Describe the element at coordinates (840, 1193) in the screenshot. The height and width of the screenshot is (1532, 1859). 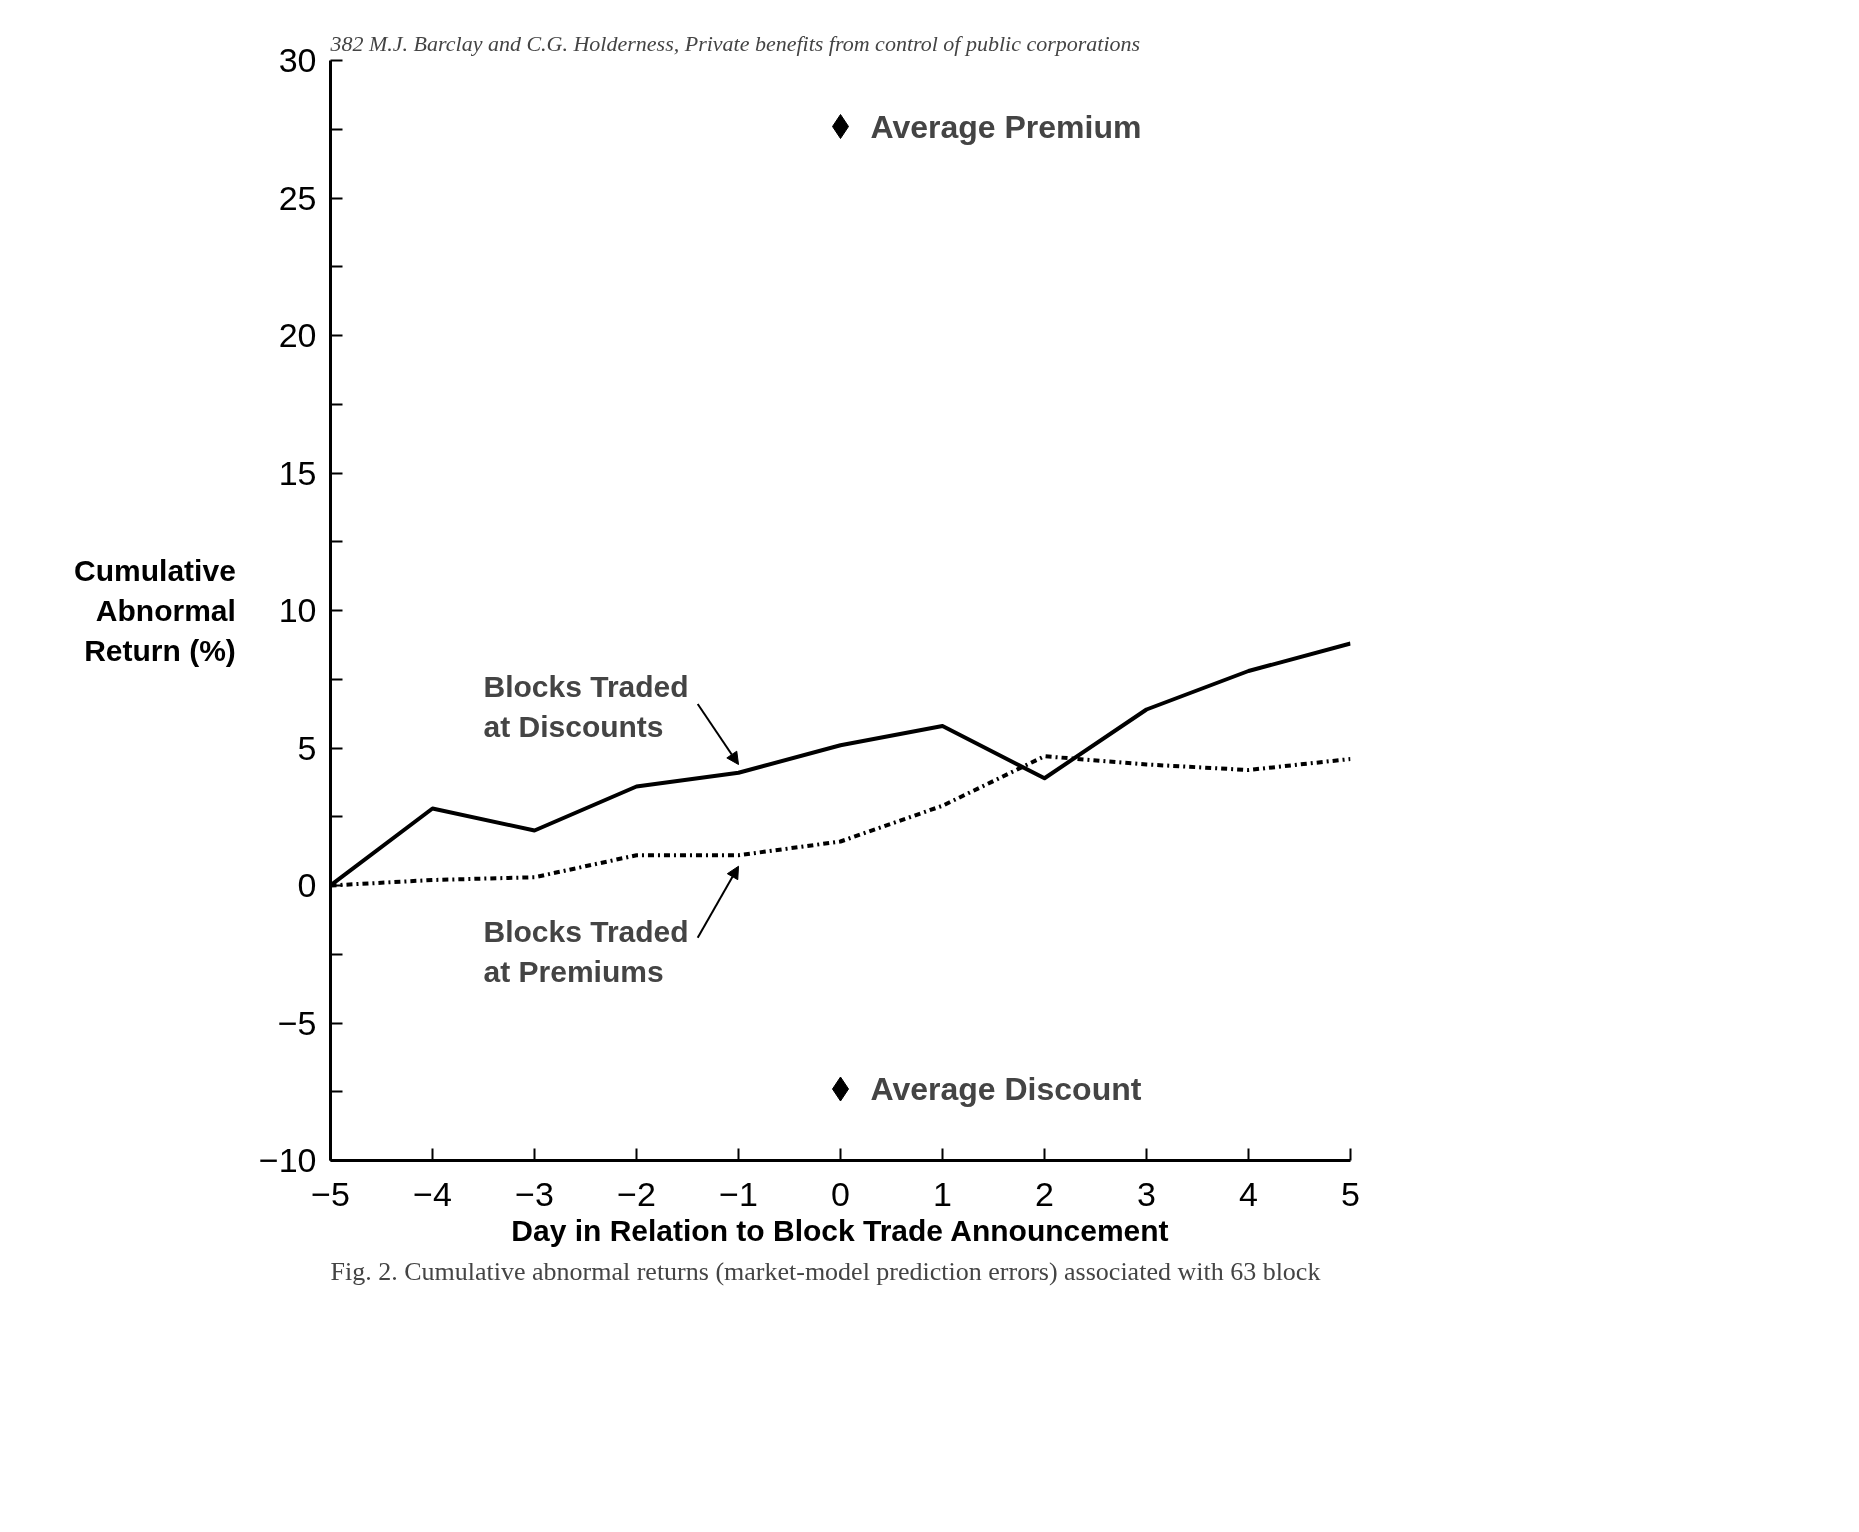
I see `x-tick-label: 0` at that location.